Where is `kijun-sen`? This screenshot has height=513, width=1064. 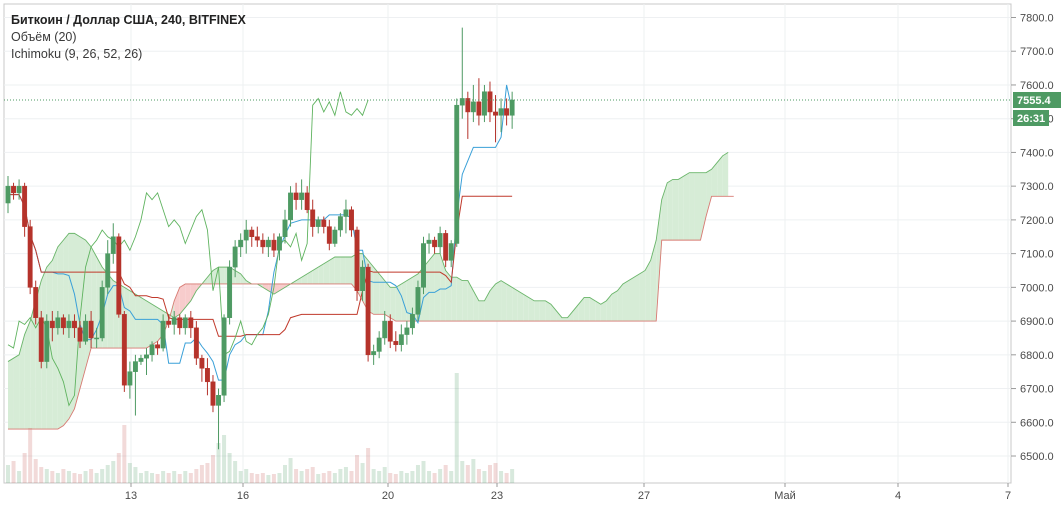 kijun-sen is located at coordinates (260, 265).